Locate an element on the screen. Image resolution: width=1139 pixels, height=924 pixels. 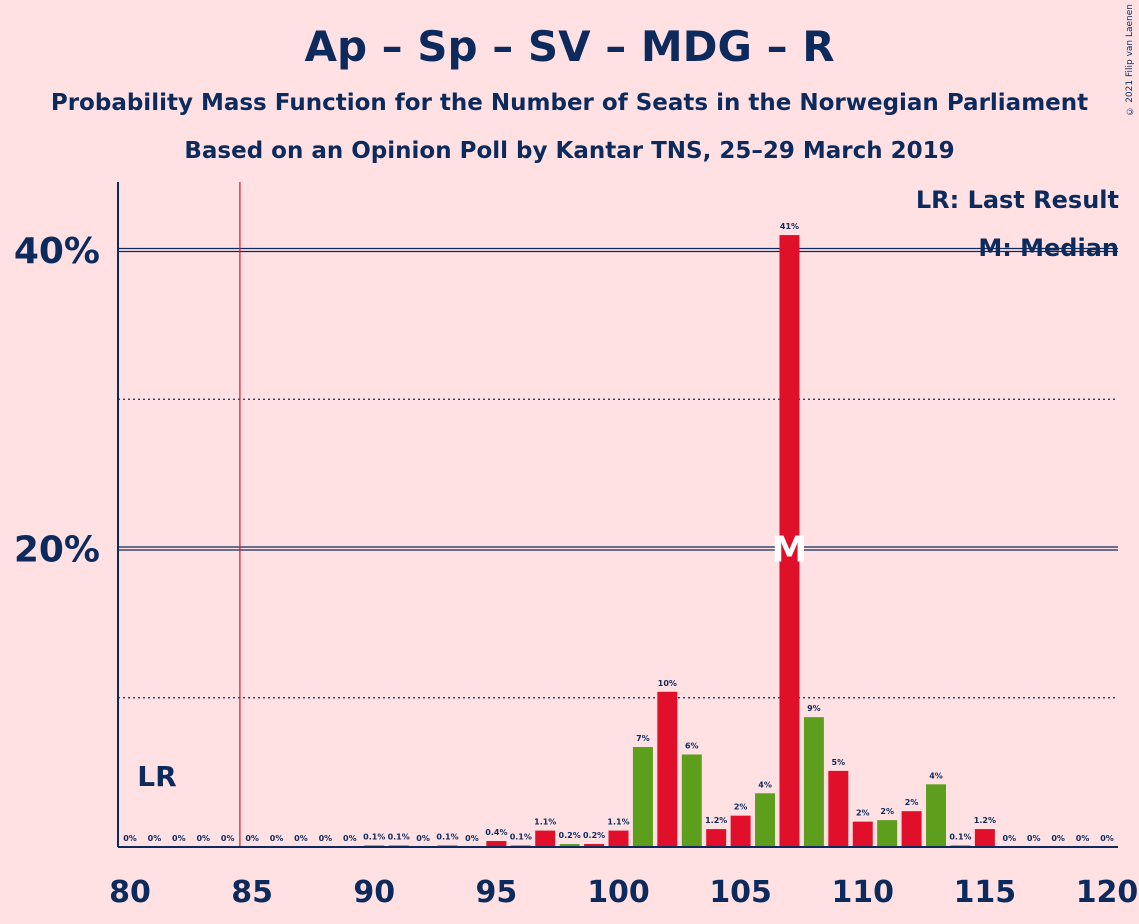
bar-label-120: 0% is located at coordinates (1107, 838).